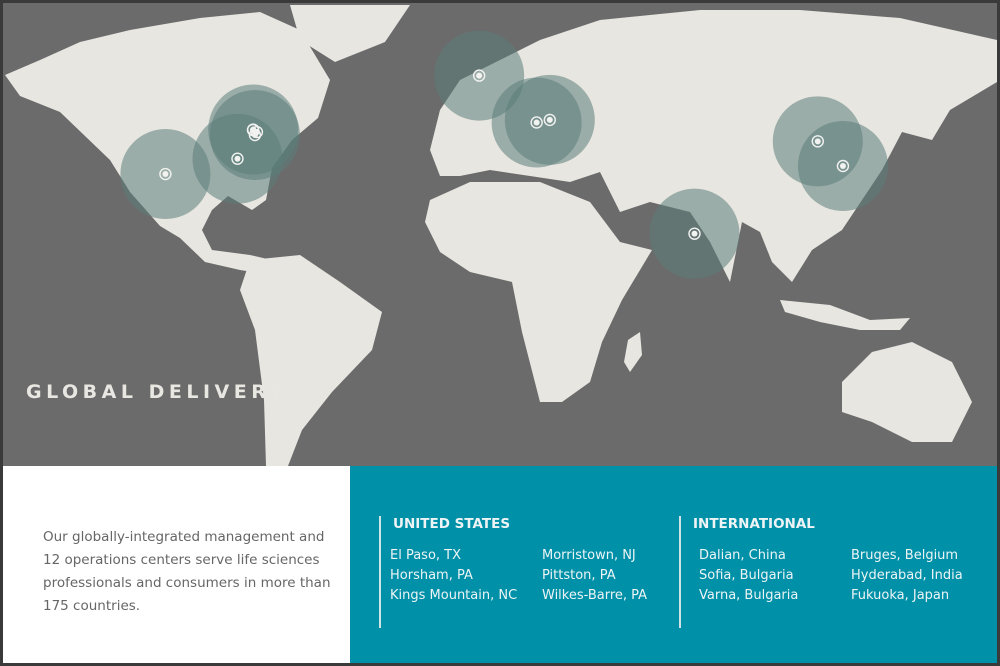 The image size is (1000, 666). Describe the element at coordinates (589, 555) in the screenshot. I see `us-location: Morristown, NJ` at that location.